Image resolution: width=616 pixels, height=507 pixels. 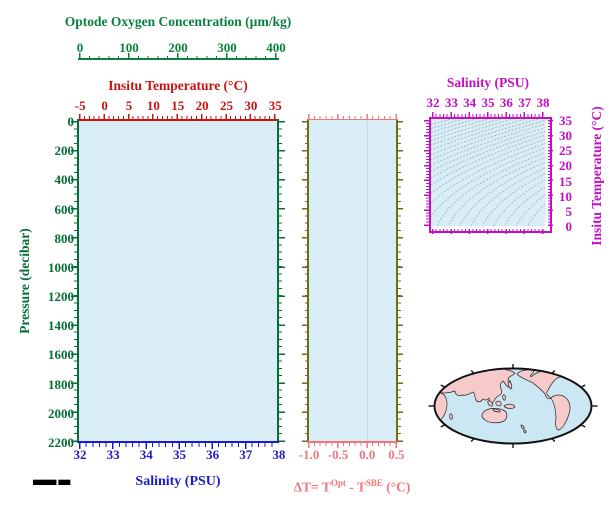 I want to click on temperature-minor-ticks, so click(x=178, y=117).